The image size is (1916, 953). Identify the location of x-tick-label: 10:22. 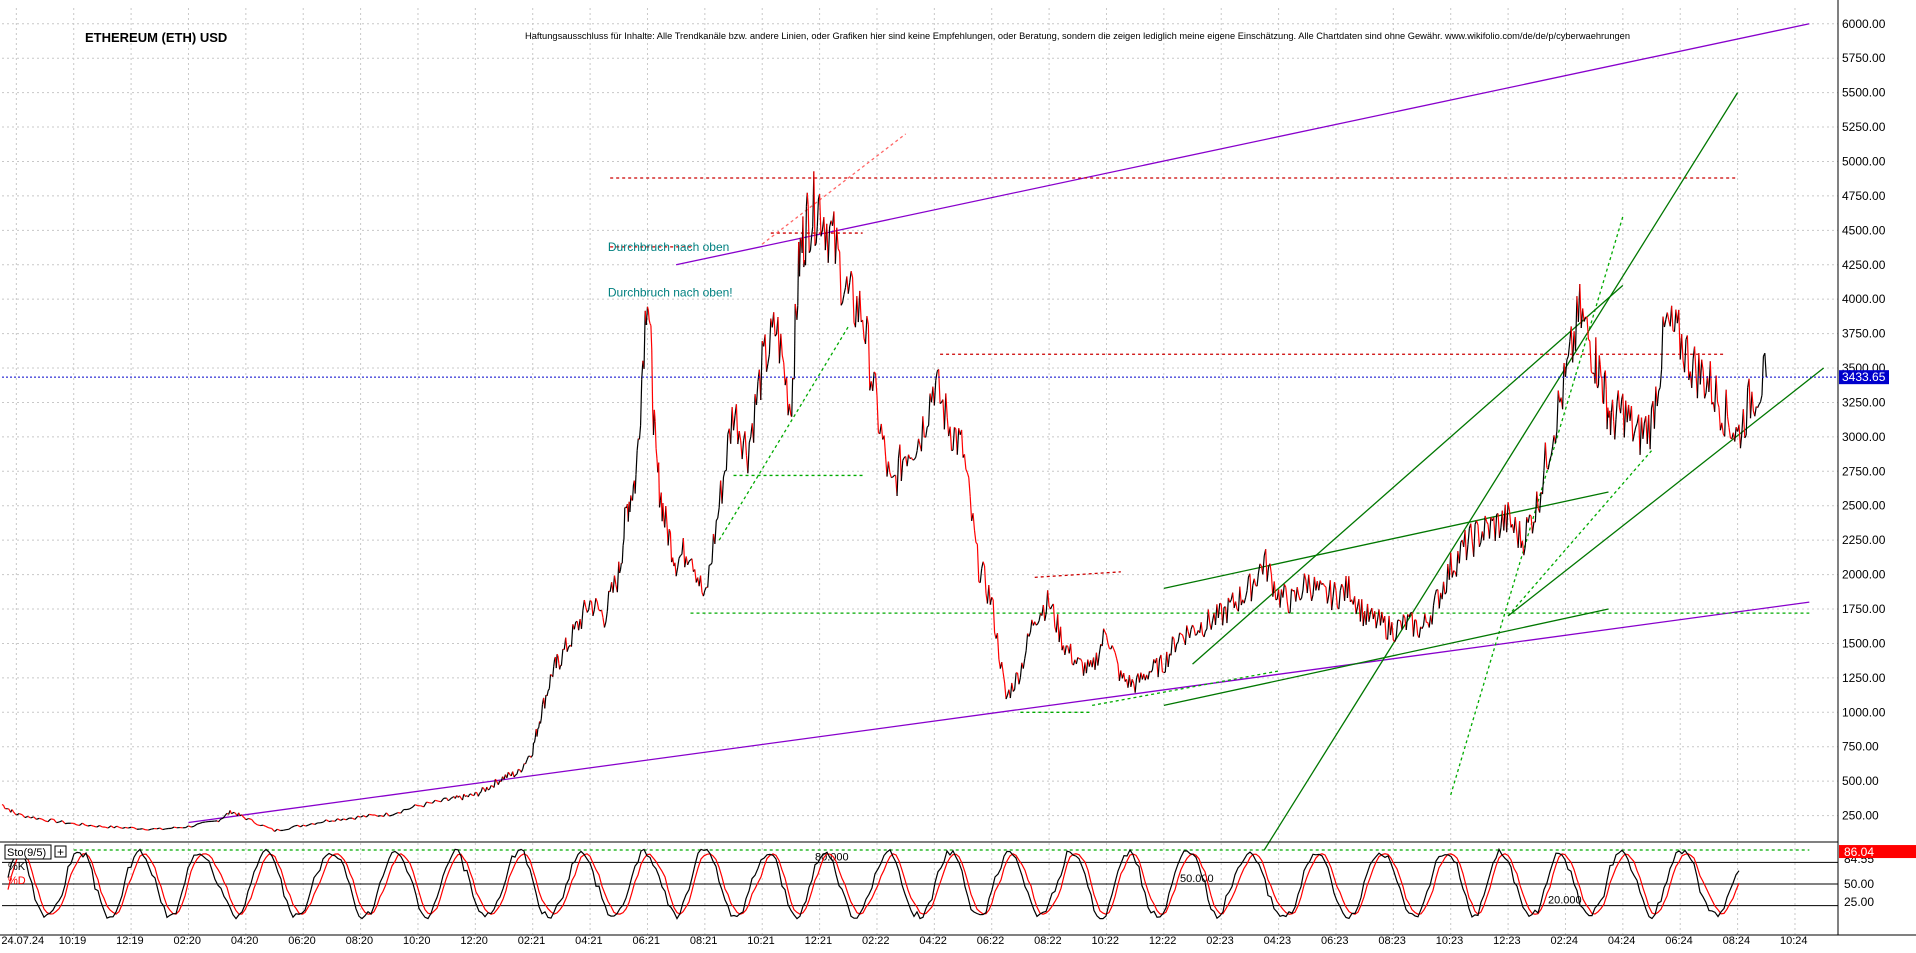
(1105, 941).